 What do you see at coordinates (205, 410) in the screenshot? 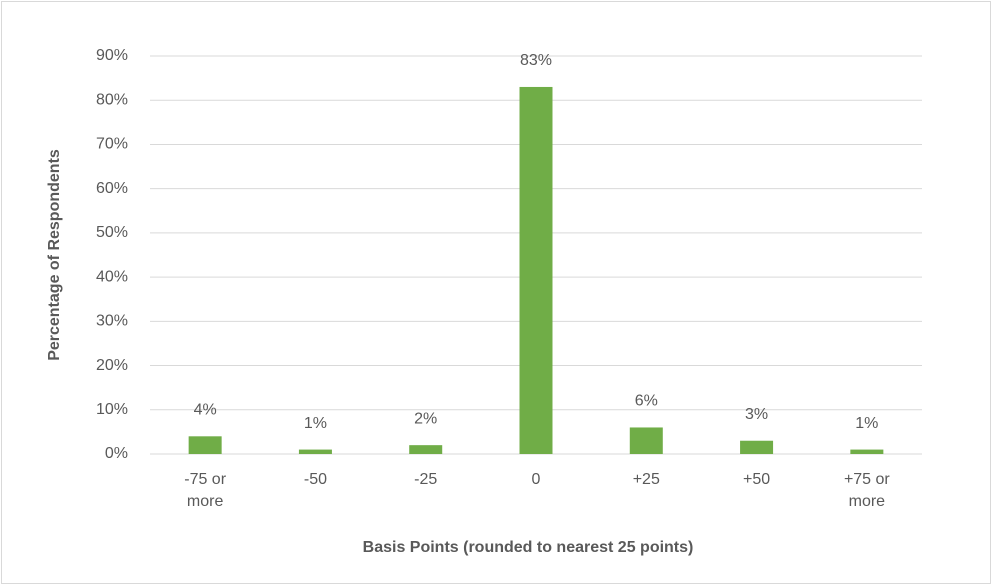
I see `data-label: 4%` at bounding box center [205, 410].